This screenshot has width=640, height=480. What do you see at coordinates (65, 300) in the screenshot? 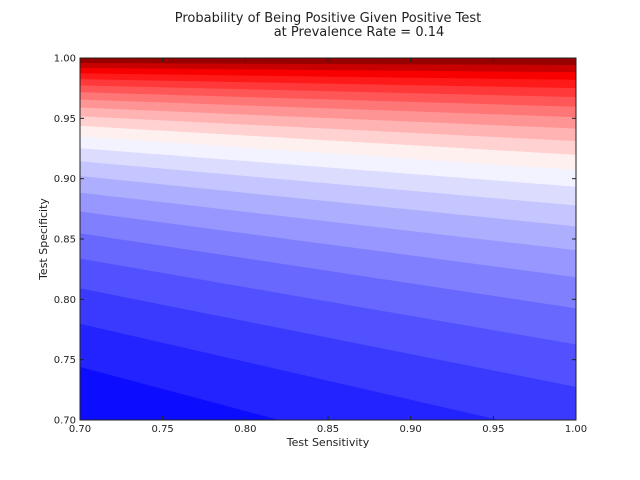
I see `y-tick-label: 0.80` at bounding box center [65, 300].